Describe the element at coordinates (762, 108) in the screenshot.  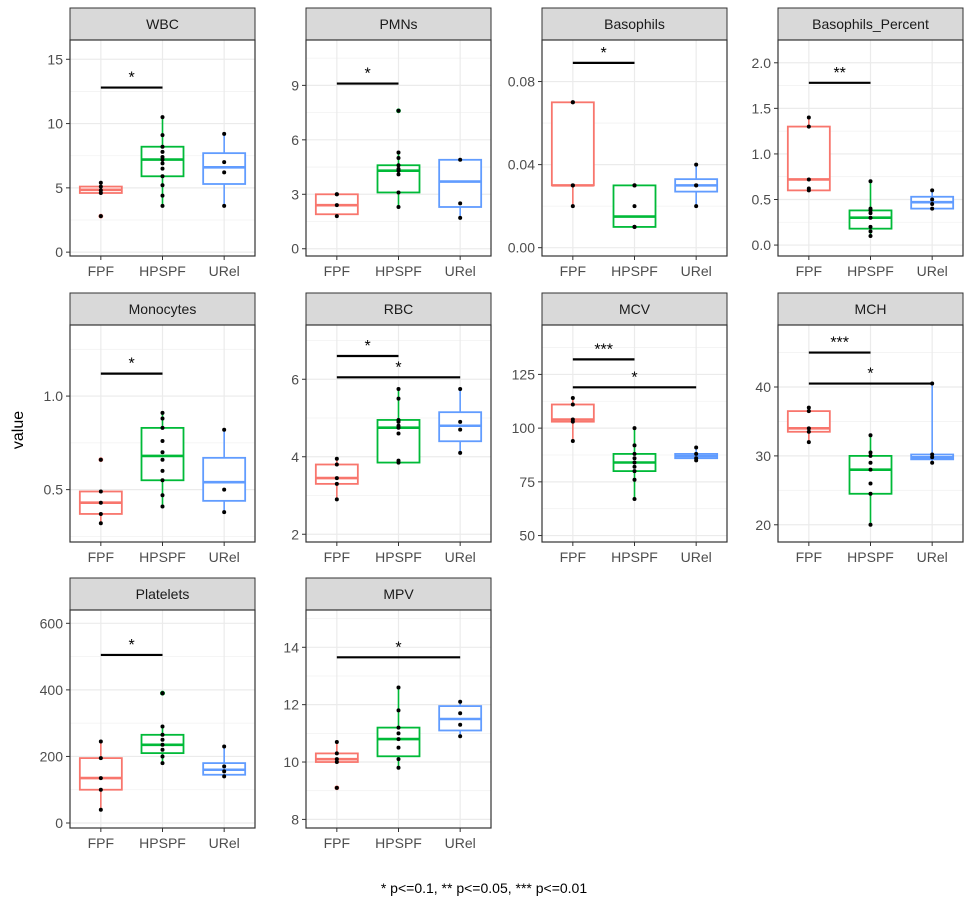
I see `y-tick-label: 1.5` at that location.